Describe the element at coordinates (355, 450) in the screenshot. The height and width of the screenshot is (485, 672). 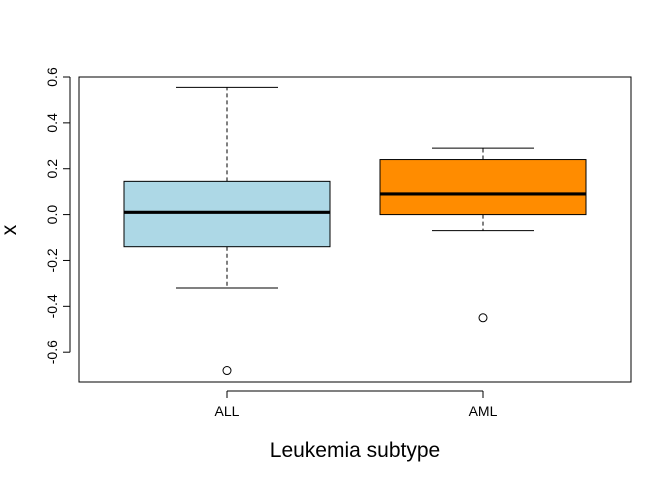
I see `x-axis-label: Leukemia subtype` at that location.